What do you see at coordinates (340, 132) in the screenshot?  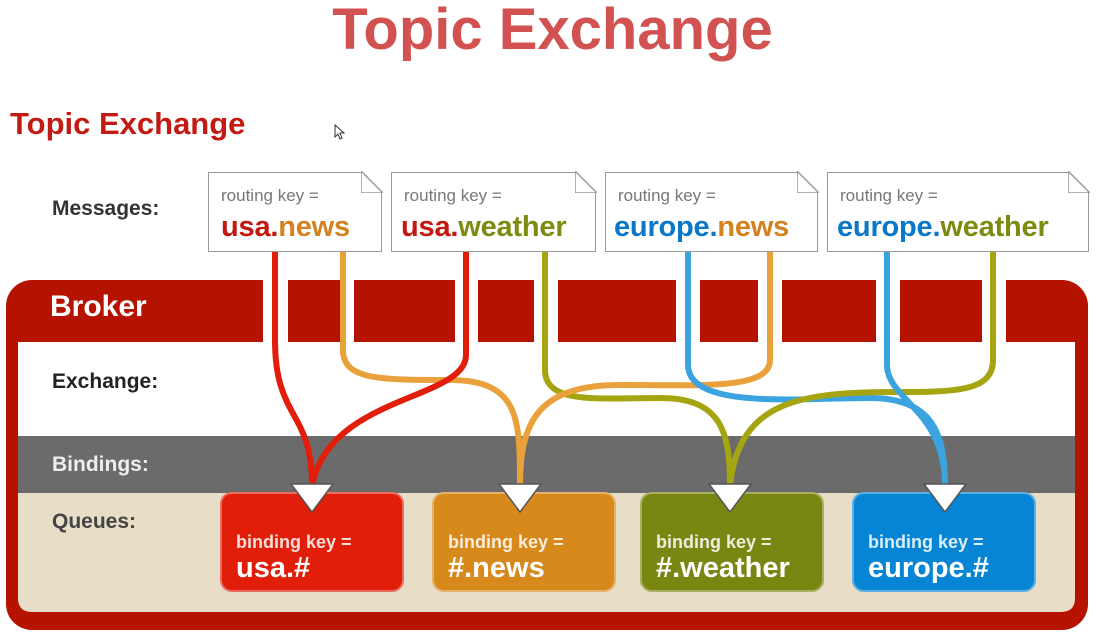 I see `mouse-cursor-icon` at bounding box center [340, 132].